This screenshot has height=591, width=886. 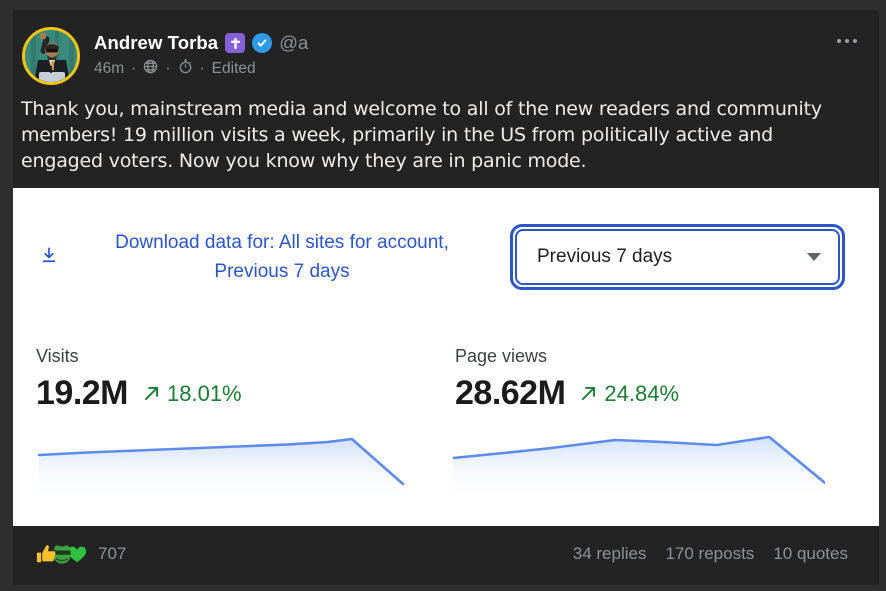 What do you see at coordinates (221, 466) in the screenshot?
I see `visits-sparkline` at bounding box center [221, 466].